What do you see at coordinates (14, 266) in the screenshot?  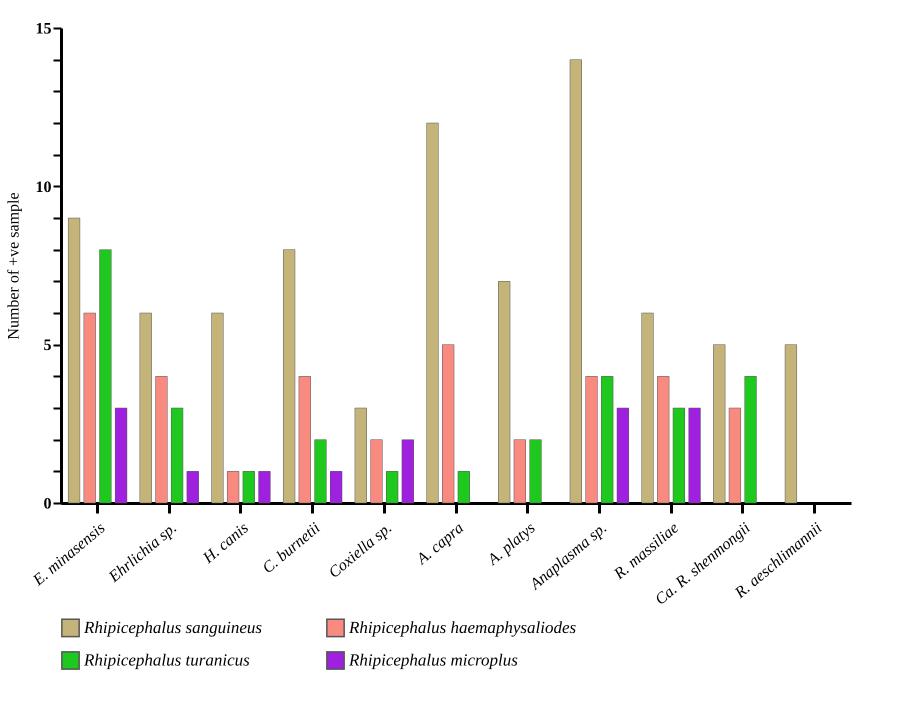 I see `y-axis-title: Number of +ve sample` at bounding box center [14, 266].